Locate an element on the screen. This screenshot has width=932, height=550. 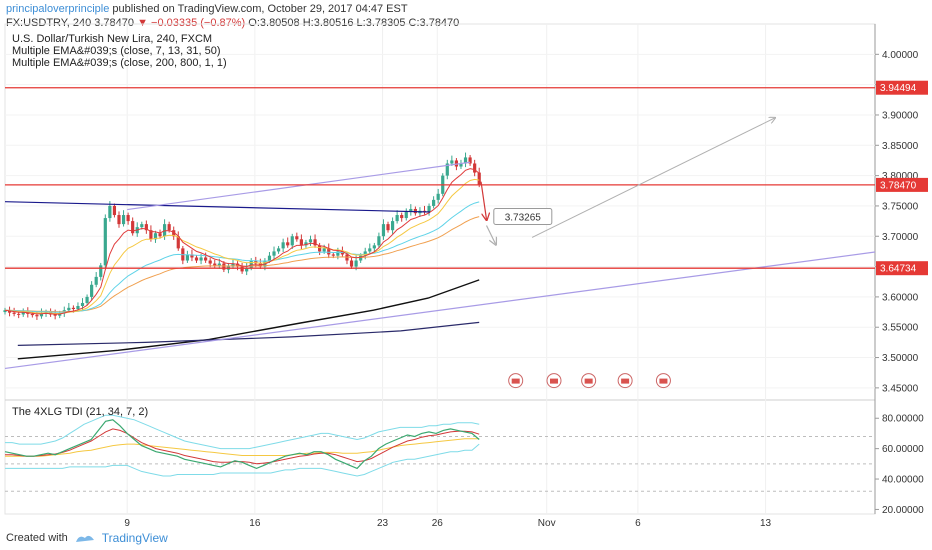
x-tick-label: Nov is located at coordinates (547, 523).